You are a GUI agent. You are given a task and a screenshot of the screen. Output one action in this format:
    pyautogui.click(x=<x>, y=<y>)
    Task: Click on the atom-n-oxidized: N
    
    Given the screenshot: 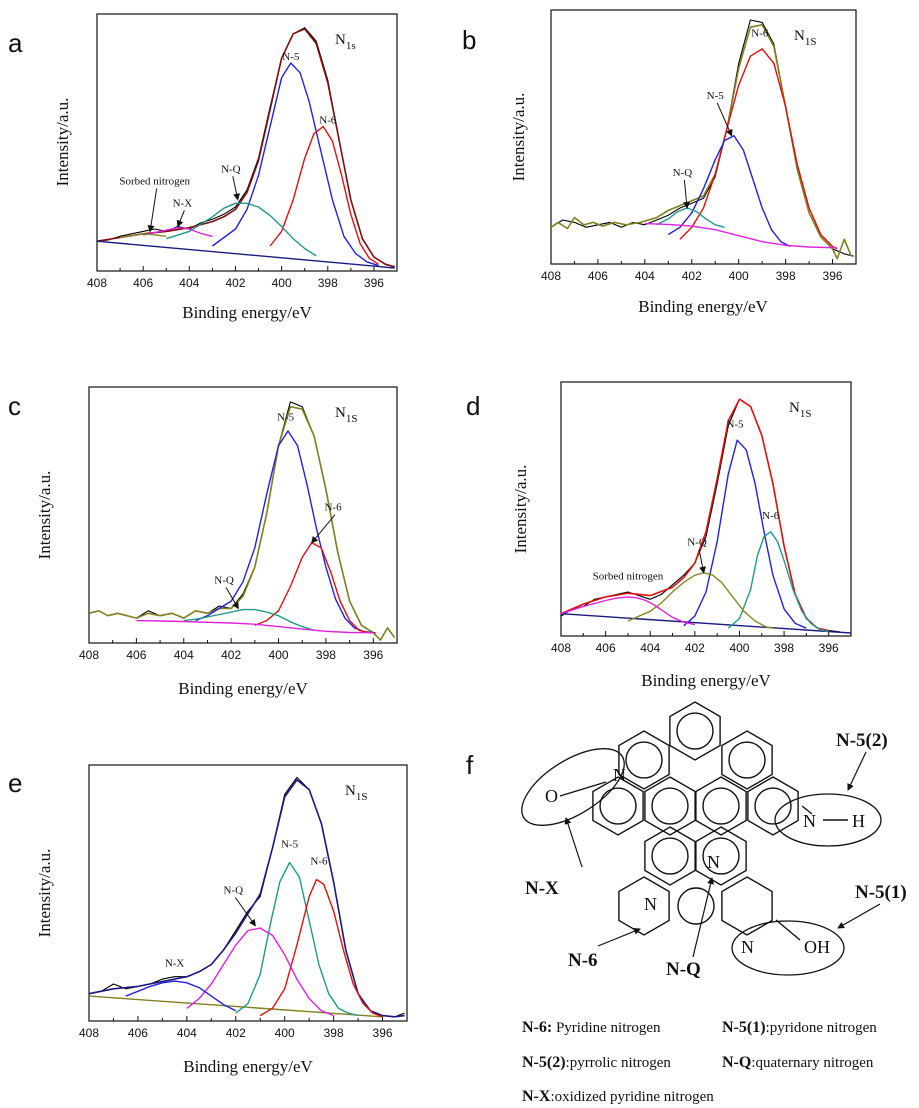 What is the action you would take?
    pyautogui.click(x=619, y=775)
    